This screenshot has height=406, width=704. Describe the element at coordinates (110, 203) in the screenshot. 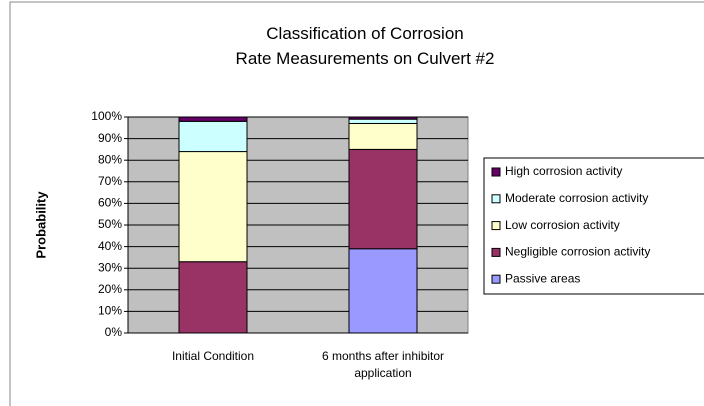

I see `y-tick-label: 60%` at that location.